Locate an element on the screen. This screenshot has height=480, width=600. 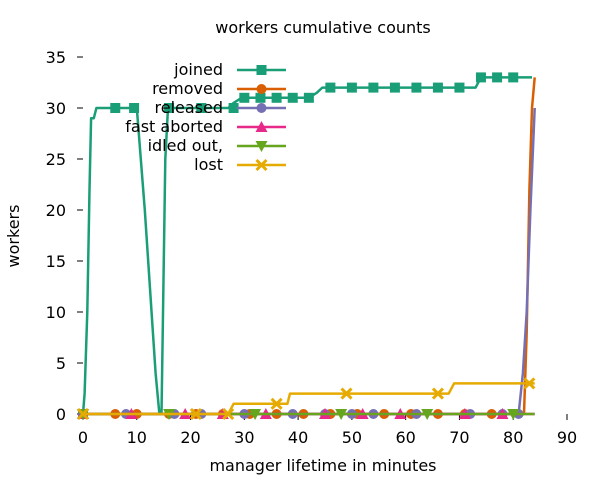
x-tick-label: 40 is located at coordinates (298, 437).